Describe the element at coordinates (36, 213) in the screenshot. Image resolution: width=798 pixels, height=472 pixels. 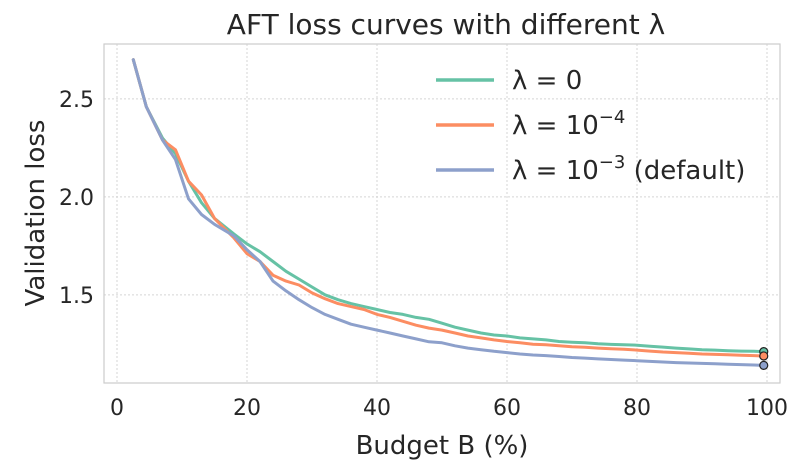
I see `y-axis-label: Validation loss` at that location.